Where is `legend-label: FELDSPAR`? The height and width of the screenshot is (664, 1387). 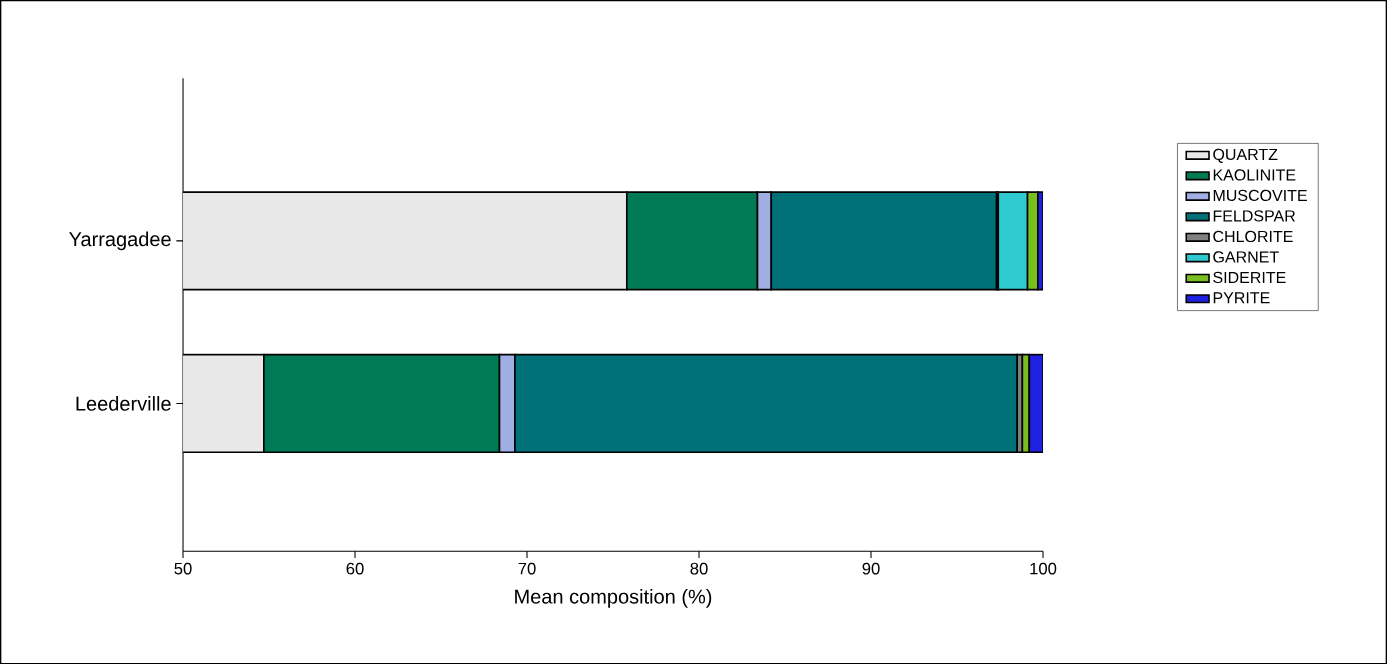
legend-label: FELDSPAR is located at coordinates (1254, 216).